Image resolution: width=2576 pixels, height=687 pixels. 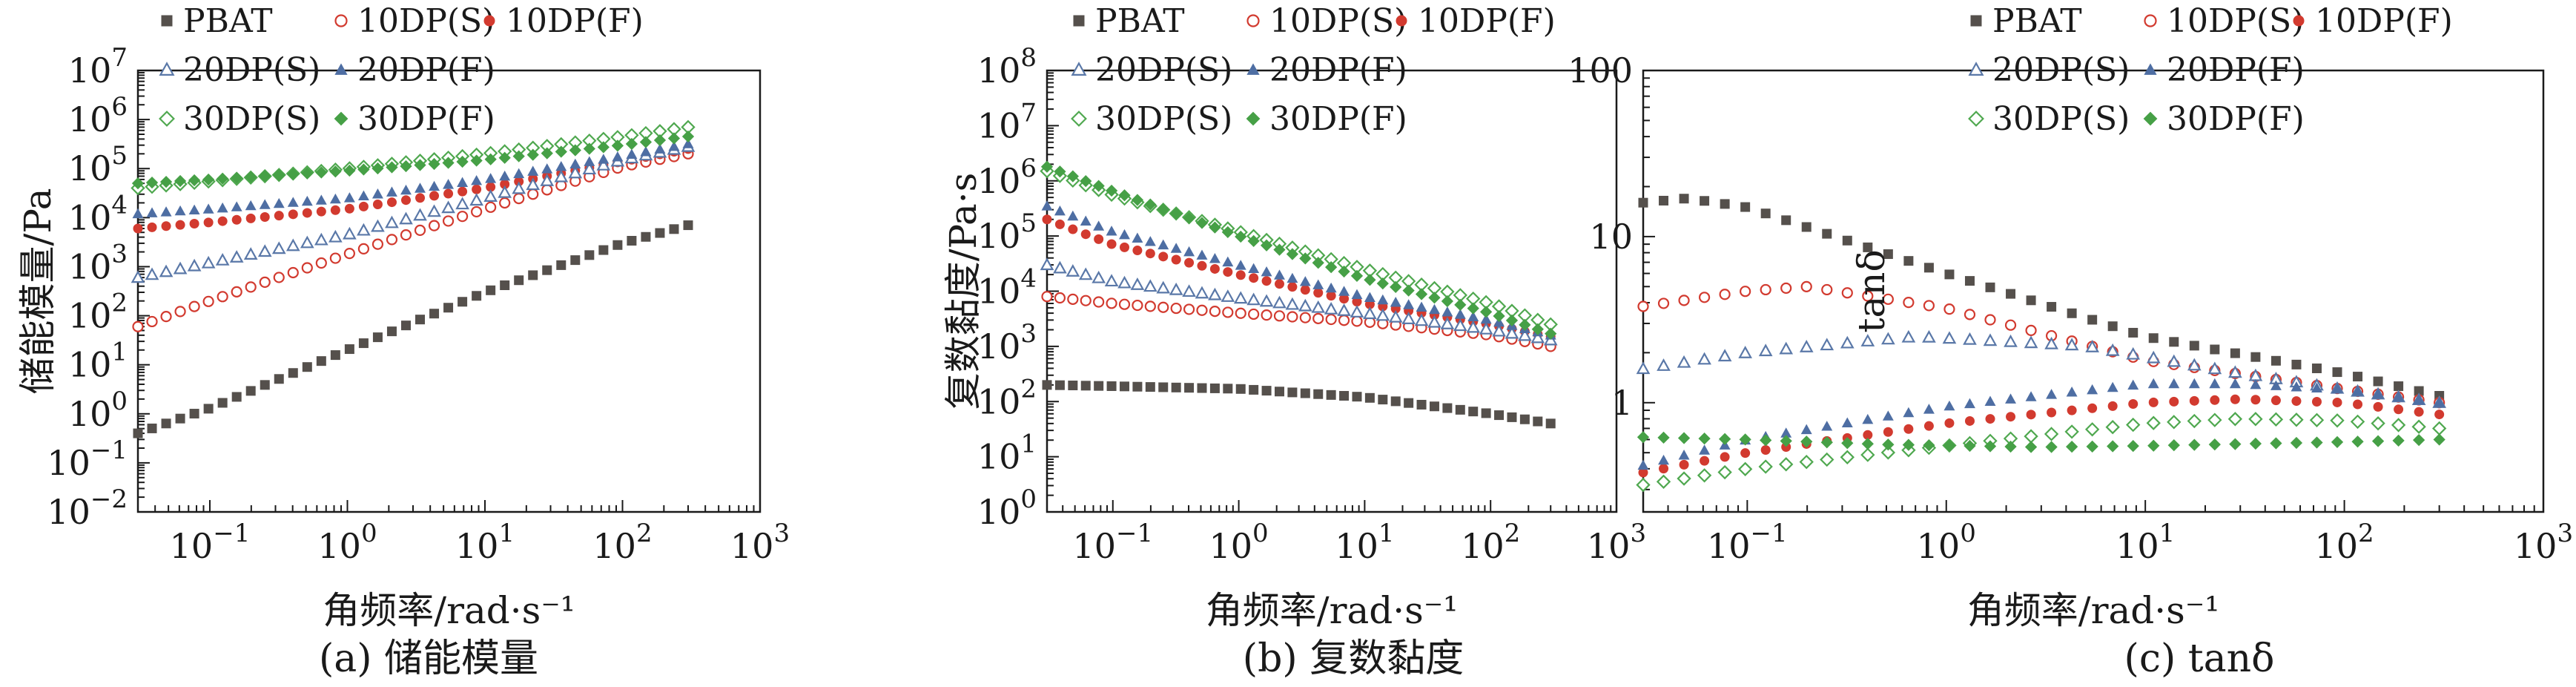 What do you see at coordinates (37, 291) in the screenshot?
I see `y-axis-label: 储能模量/Pa` at bounding box center [37, 291].